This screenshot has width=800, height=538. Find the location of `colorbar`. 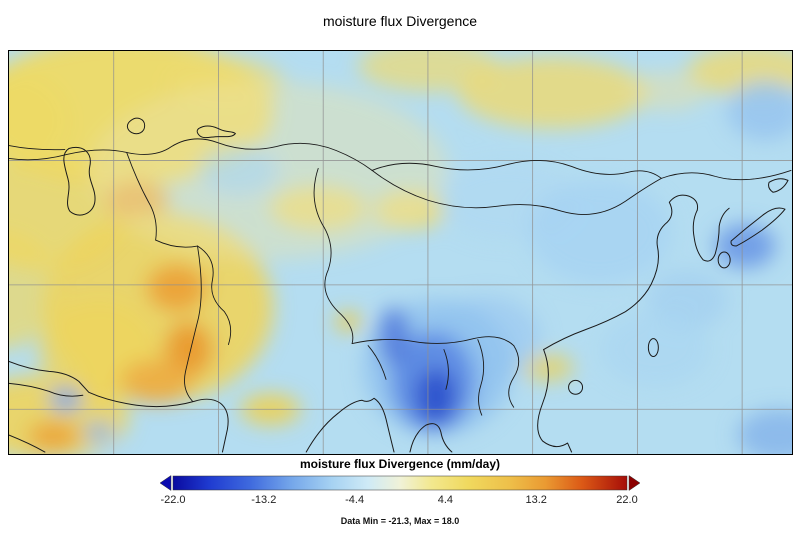

colorbar is located at coordinates (400, 483).